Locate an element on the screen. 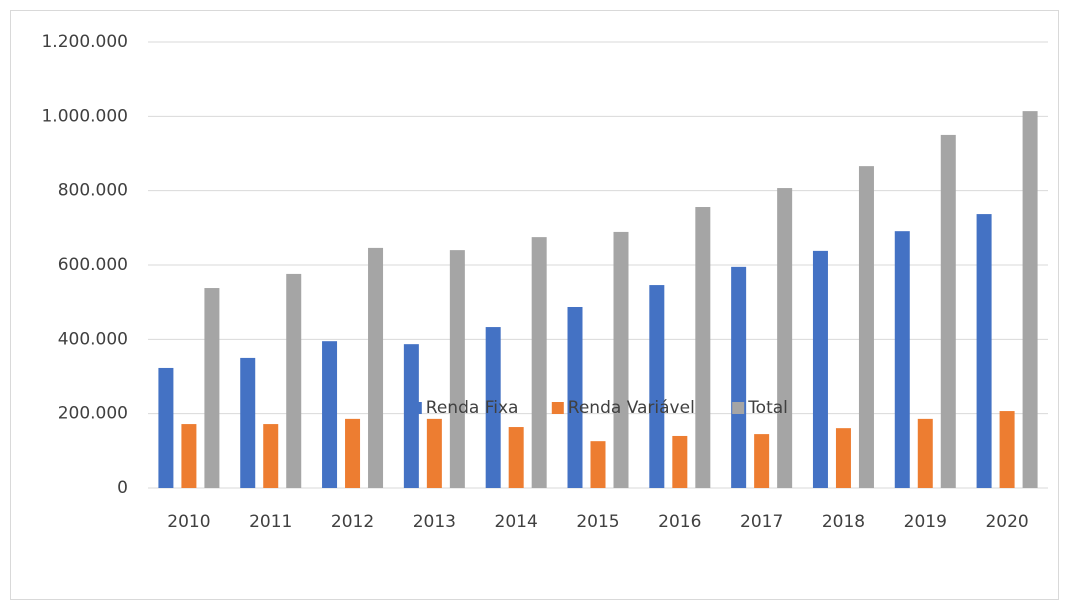 This screenshot has width=1069, height=610. x-tick-label: 2017 is located at coordinates (761, 522).